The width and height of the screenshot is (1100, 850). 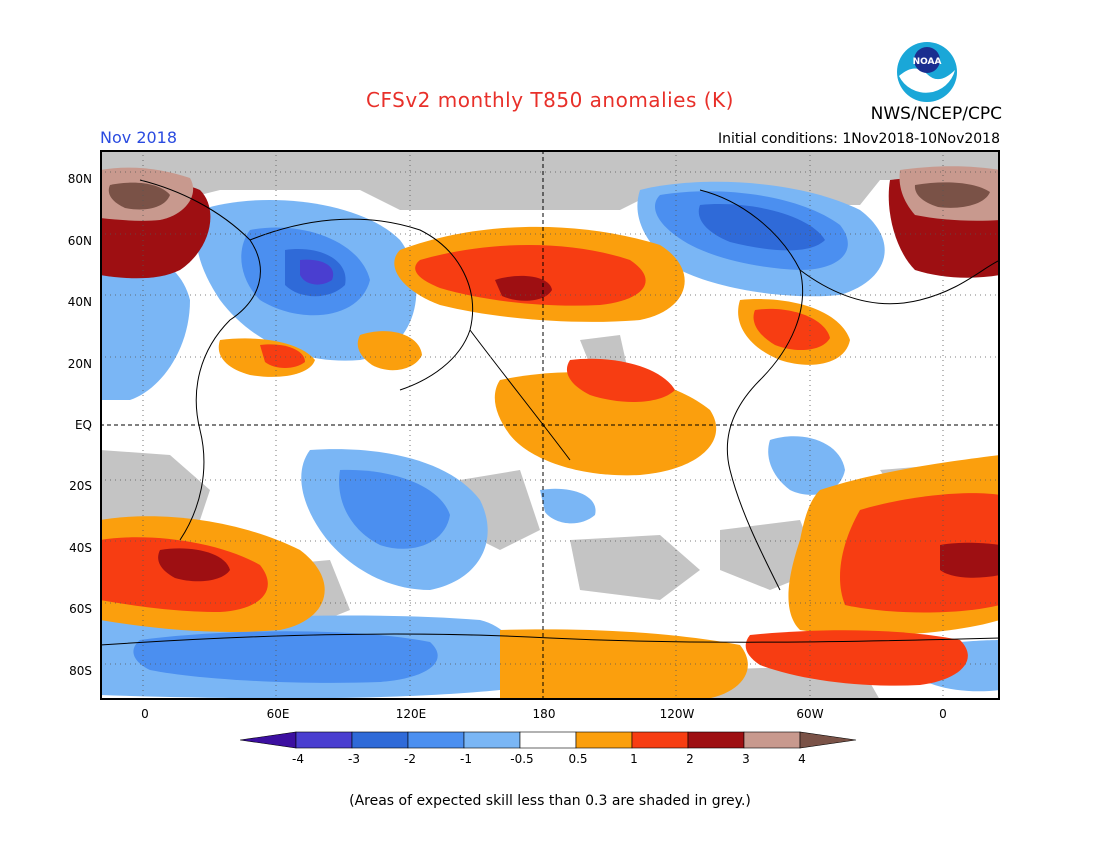 What do you see at coordinates (936, 114) in the screenshot?
I see `org-label: NWS/NCEP/CPC` at bounding box center [936, 114].